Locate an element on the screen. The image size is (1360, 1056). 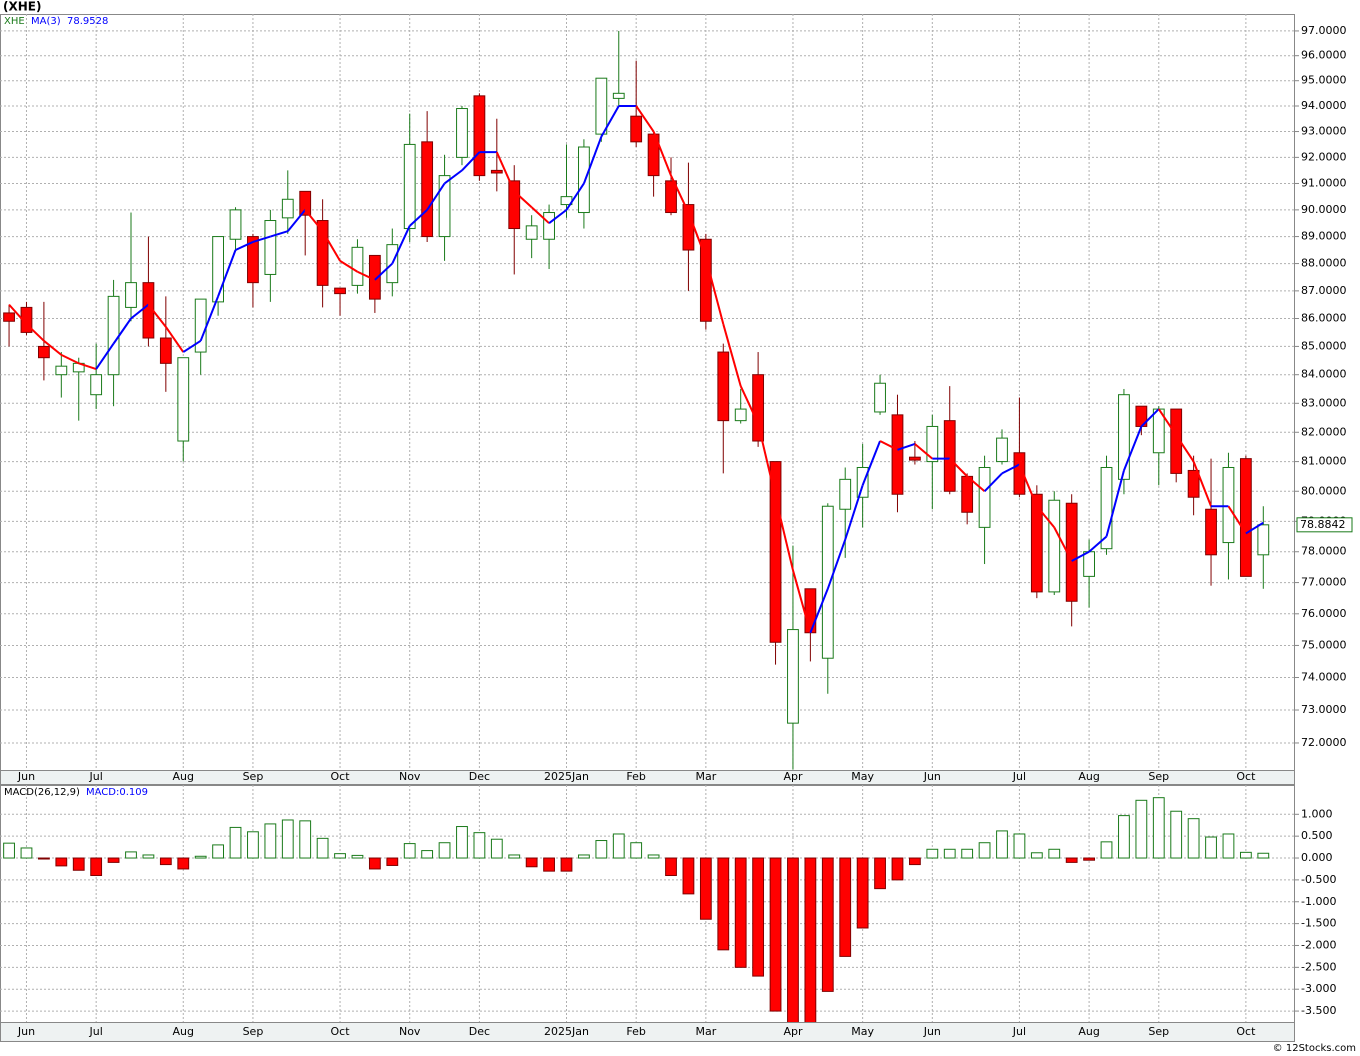
y-tick-label: -3.500 is located at coordinates (1318, 1010).